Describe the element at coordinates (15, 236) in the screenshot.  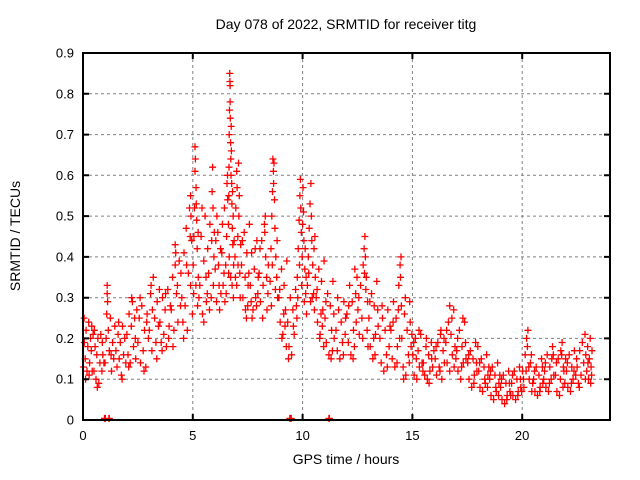
I see `y-axis-label: SRMTID / TECUs` at that location.